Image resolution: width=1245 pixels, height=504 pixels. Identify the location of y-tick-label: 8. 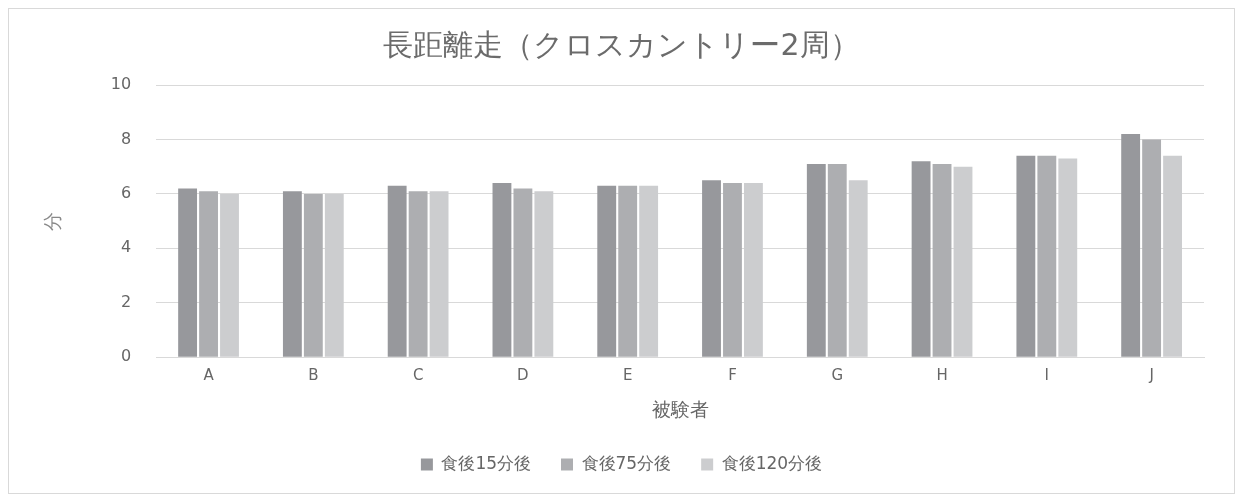
(126, 138).